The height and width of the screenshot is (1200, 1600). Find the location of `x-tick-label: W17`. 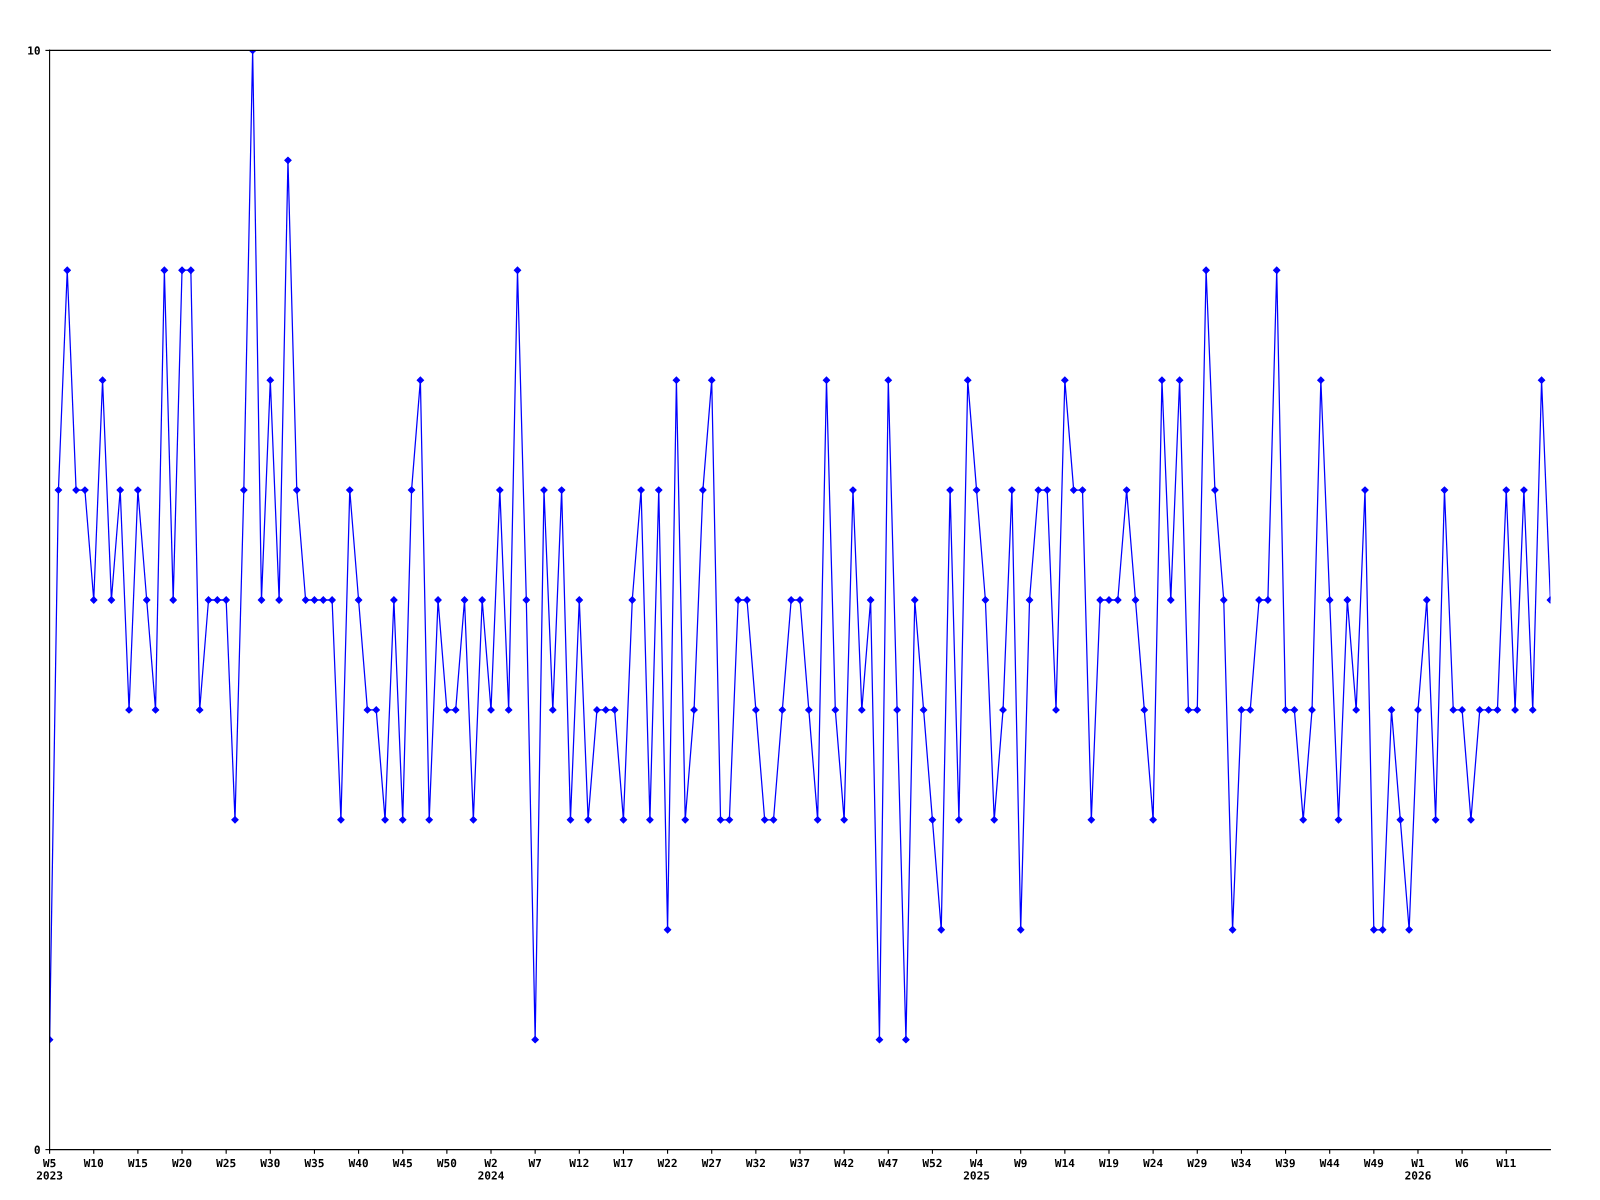

x-tick-label: W17 is located at coordinates (623, 1163).